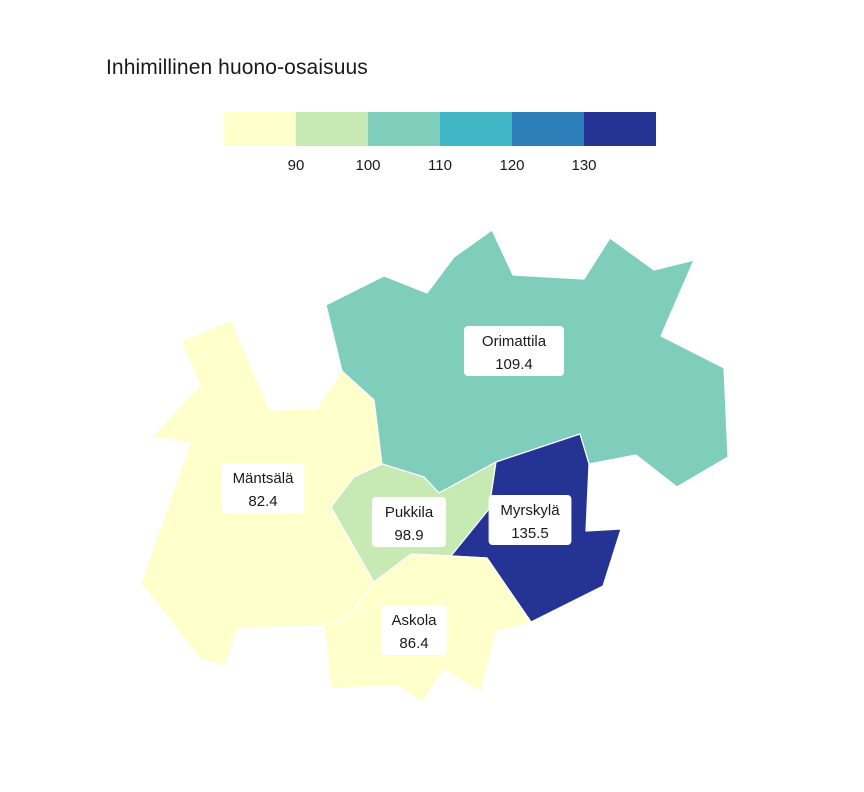  I want to click on region-label: Myrskylä 135.5, so click(530, 520).